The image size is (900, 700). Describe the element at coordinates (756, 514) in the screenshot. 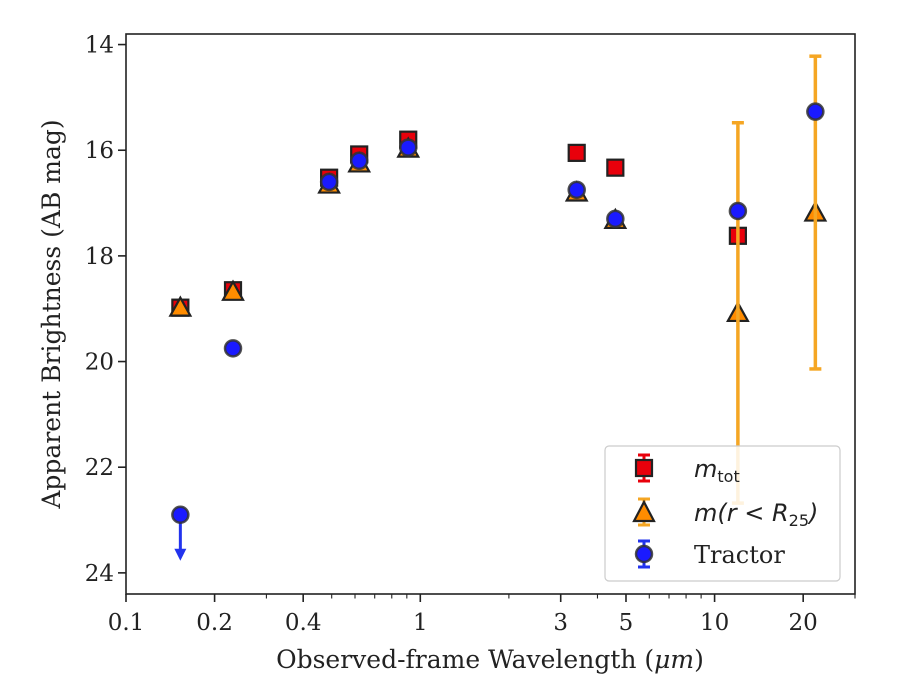

I see `legend-label-mr25: m(r < R25)` at that location.